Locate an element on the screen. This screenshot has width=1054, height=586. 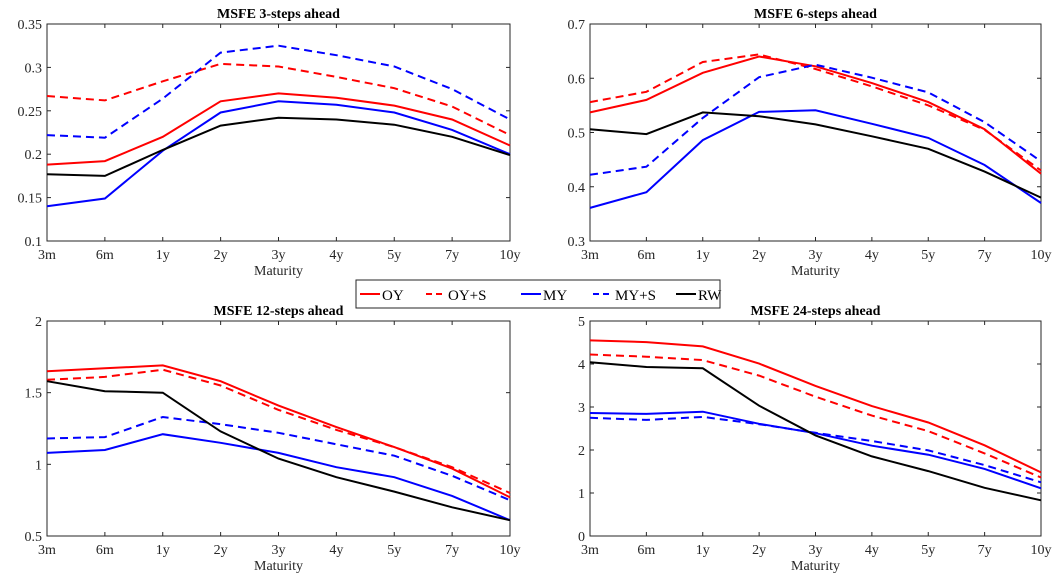
legend-label: MY+S is located at coordinates (635, 296).